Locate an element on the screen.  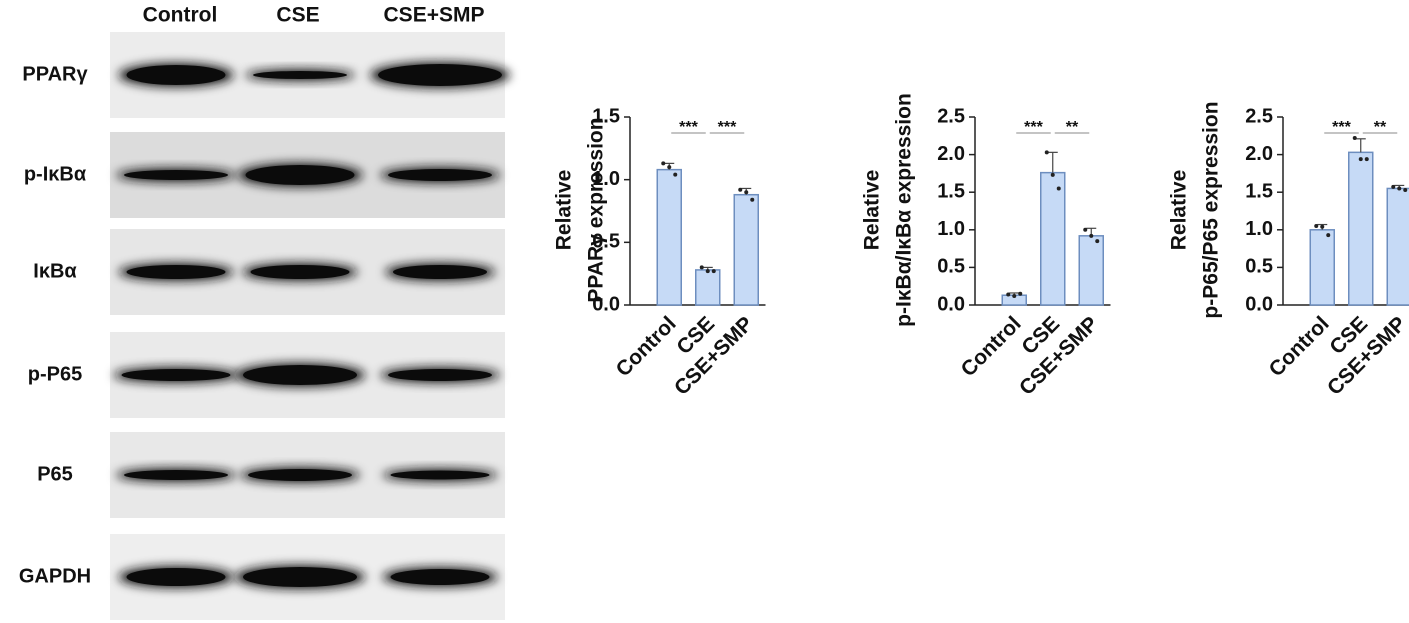
row-label: GAPDH is located at coordinates (55, 576).